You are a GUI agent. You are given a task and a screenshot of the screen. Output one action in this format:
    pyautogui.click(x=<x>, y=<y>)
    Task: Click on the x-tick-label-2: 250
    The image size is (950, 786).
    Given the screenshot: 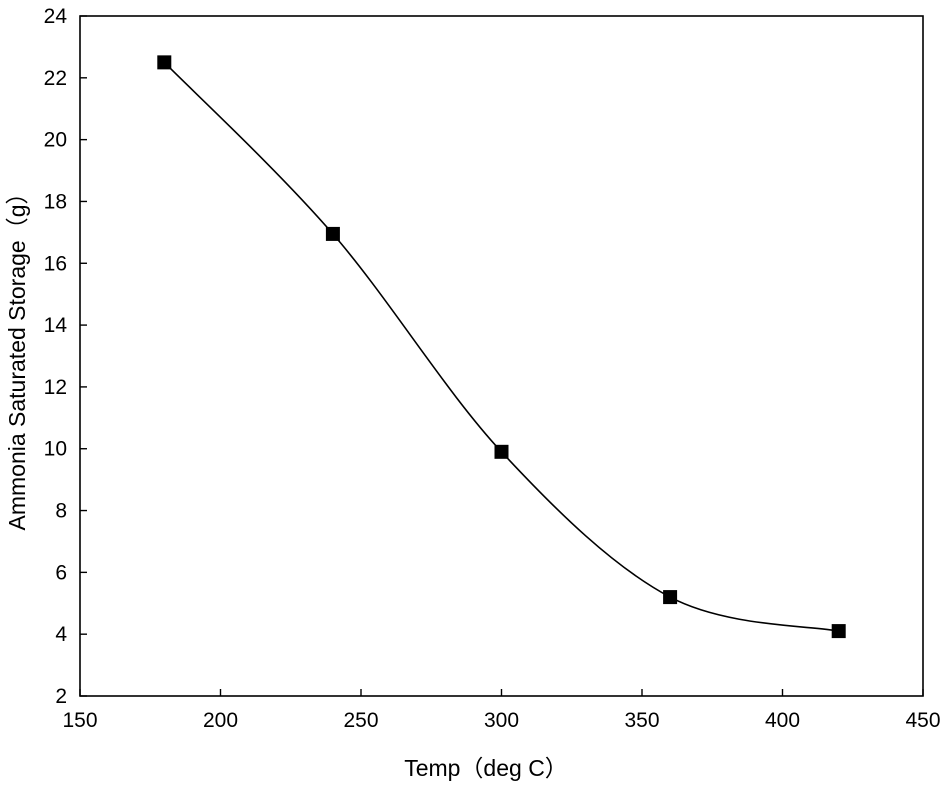 What is the action you would take?
    pyautogui.click(x=360, y=720)
    